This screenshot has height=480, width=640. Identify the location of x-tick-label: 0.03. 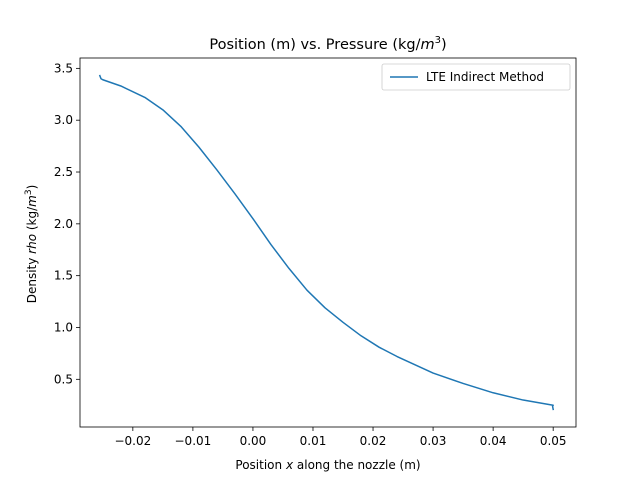
(433, 441).